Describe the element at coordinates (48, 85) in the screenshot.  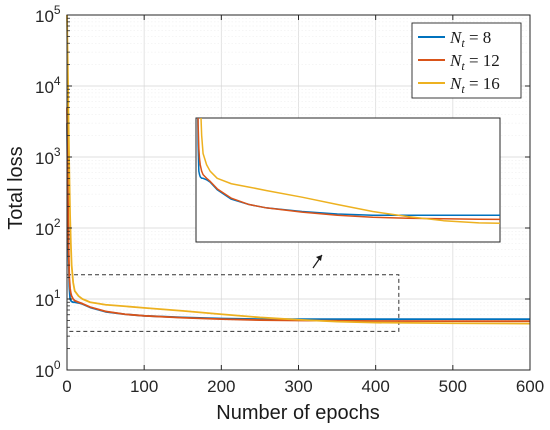
I see `y-tick-label: 10⁴` at that location.